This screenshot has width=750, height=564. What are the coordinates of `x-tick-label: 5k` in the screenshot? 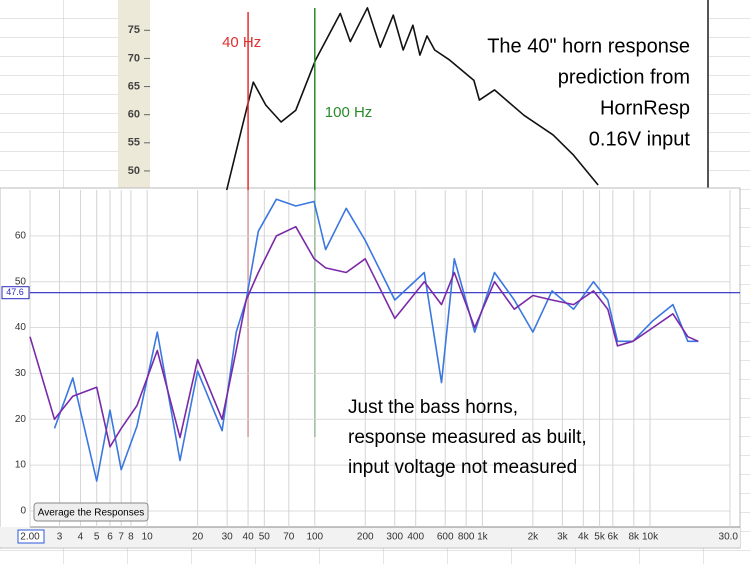 It's located at (600, 537).